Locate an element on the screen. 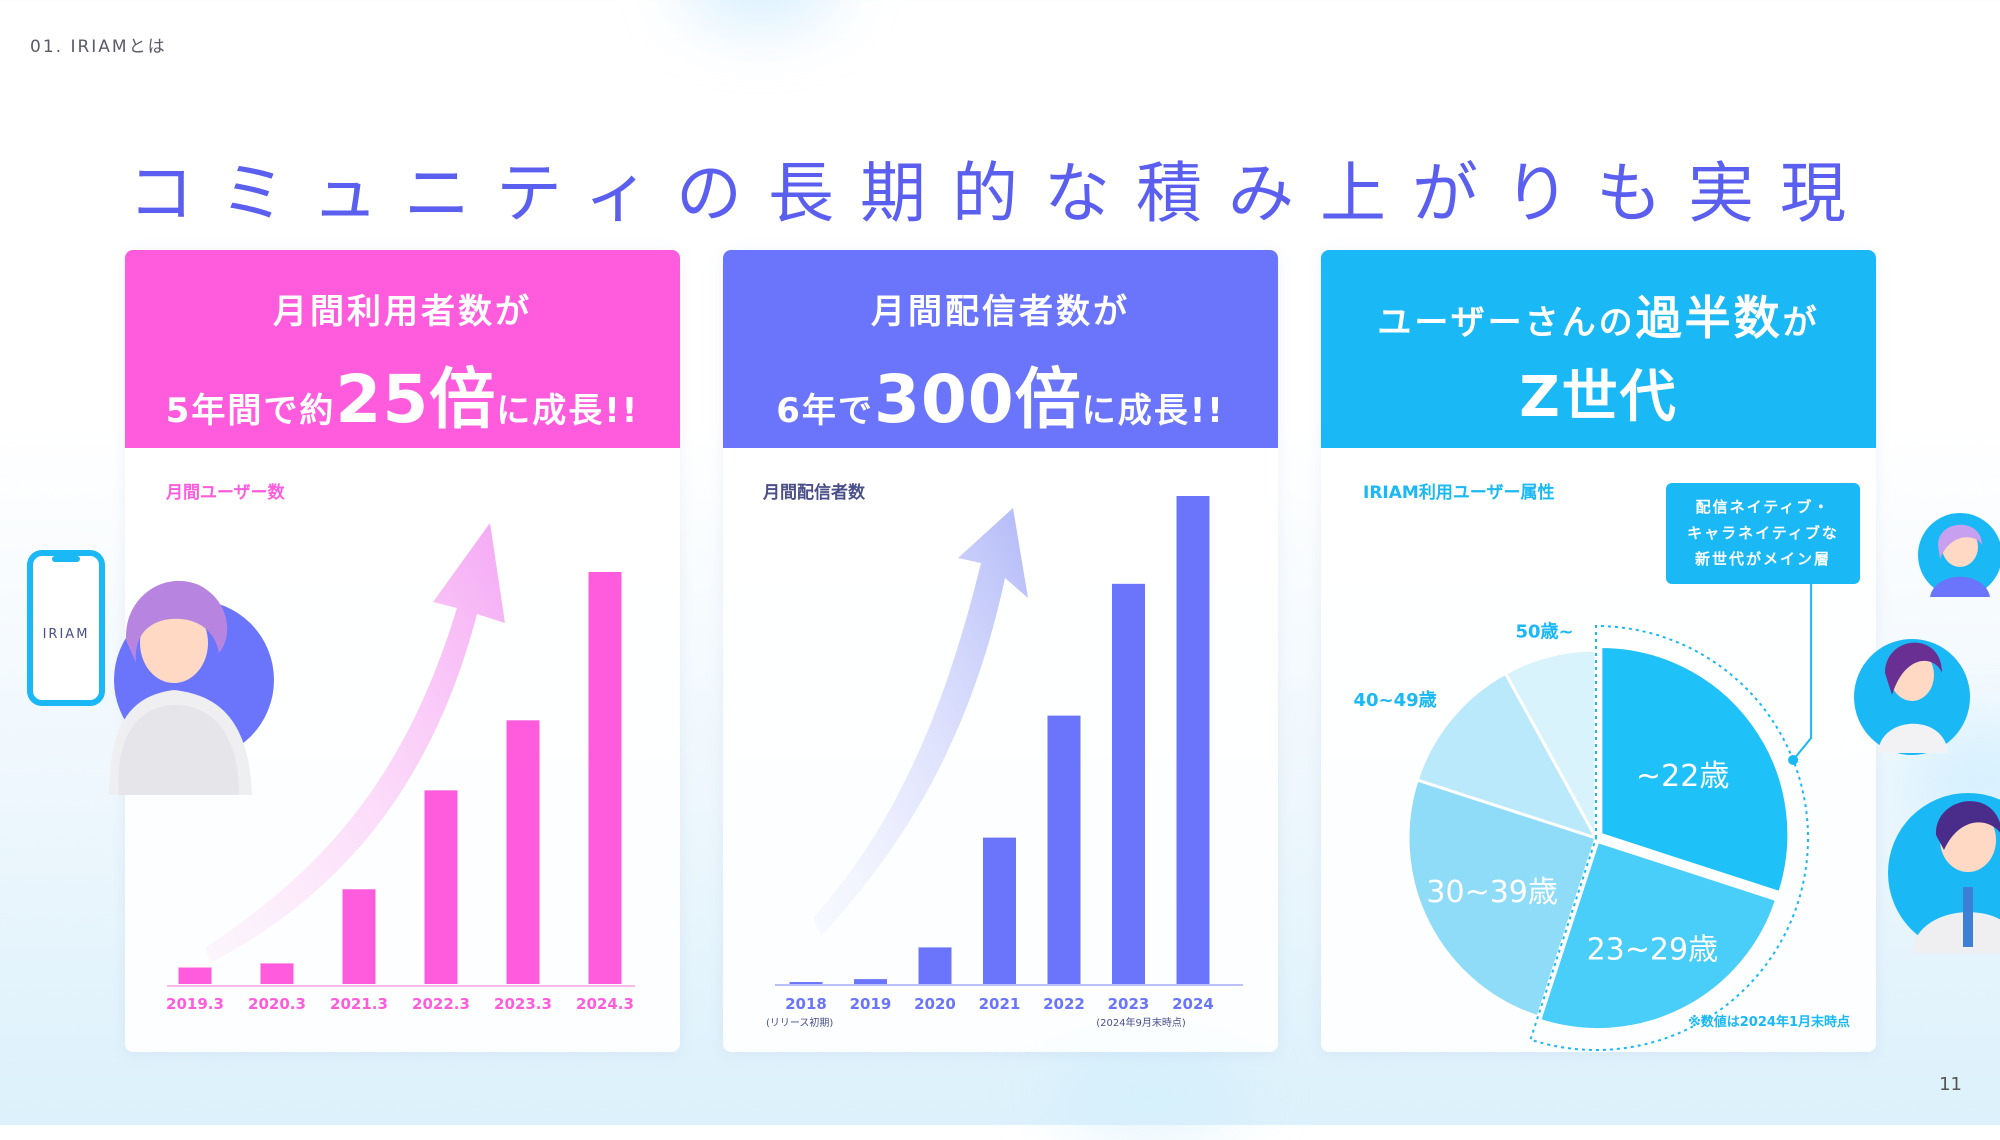  header-pre: 6年で is located at coordinates (825, 411).